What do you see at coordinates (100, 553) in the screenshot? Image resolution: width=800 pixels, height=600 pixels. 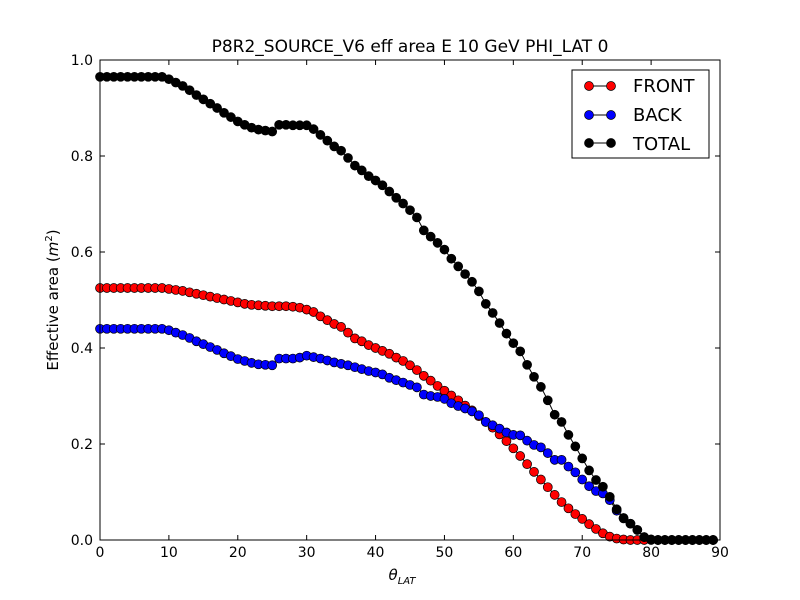 I see `x-tick-label: 0` at bounding box center [100, 553].